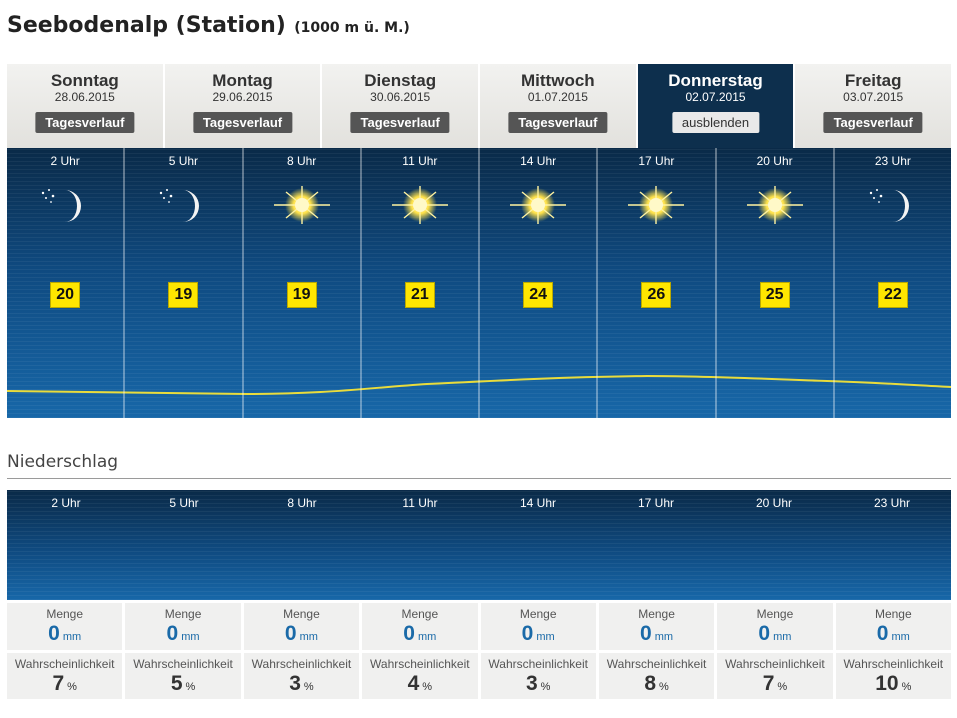 The image size is (957, 718). What do you see at coordinates (183, 295) in the screenshot?
I see `temperature-value: 19` at bounding box center [183, 295].